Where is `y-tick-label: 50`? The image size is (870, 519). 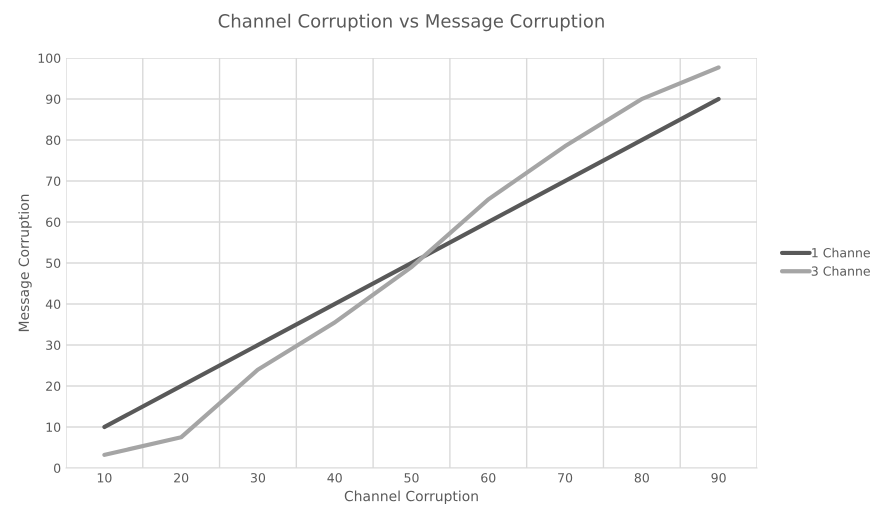 y-tick-label: 50 is located at coordinates (53, 263).